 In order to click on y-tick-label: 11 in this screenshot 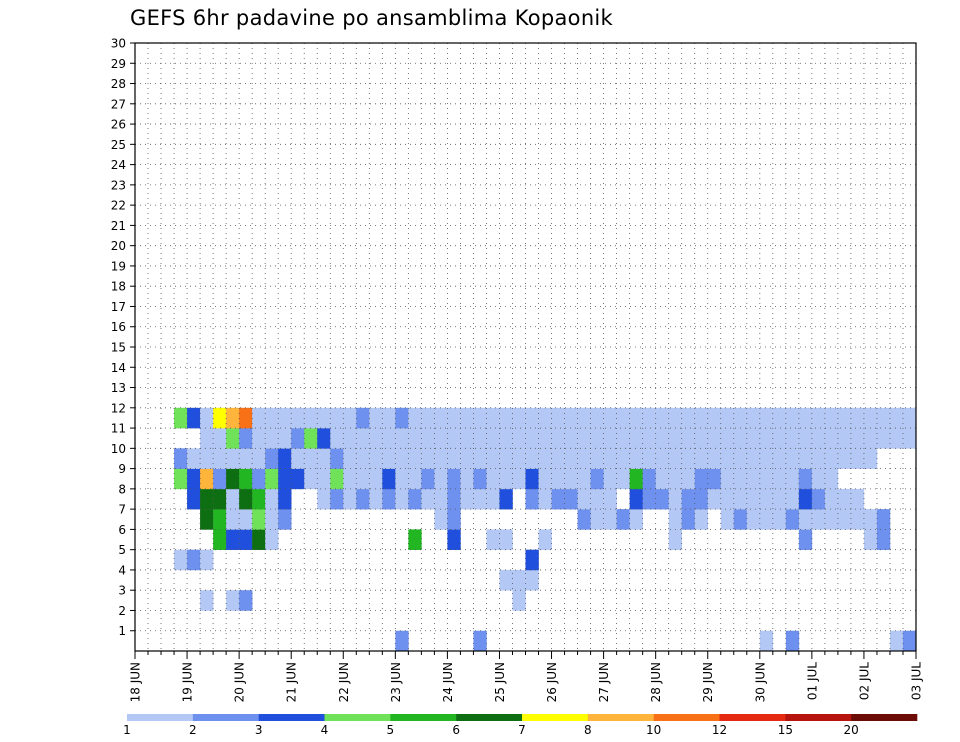, I will do `click(118, 429)`.